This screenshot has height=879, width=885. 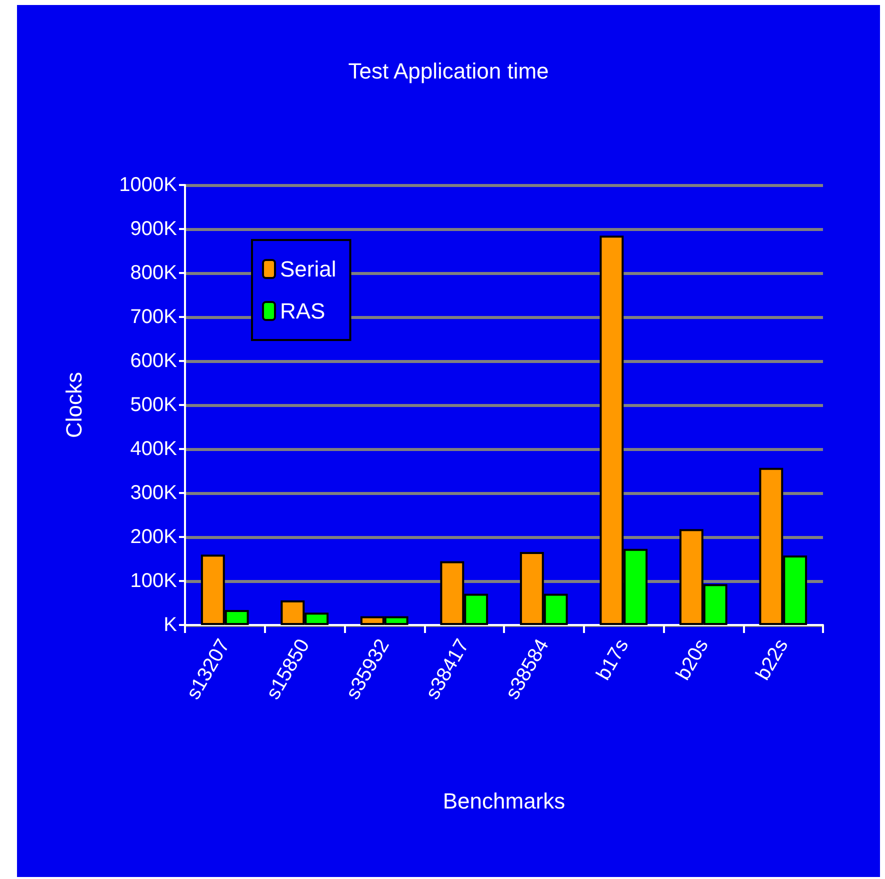 What do you see at coordinates (74, 405) in the screenshot?
I see `y-axis-title: Clocks` at bounding box center [74, 405].